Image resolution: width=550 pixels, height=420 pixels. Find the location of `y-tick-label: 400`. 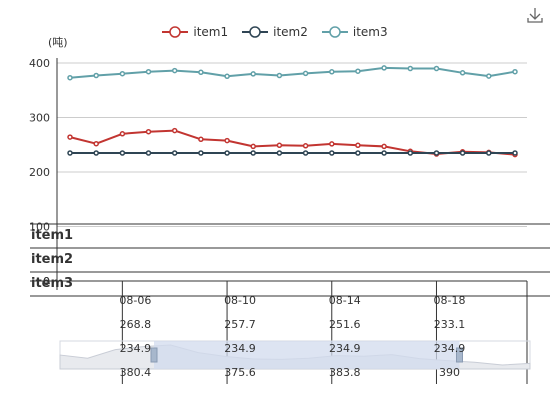

y-tick-label: 400 is located at coordinates (39, 63).